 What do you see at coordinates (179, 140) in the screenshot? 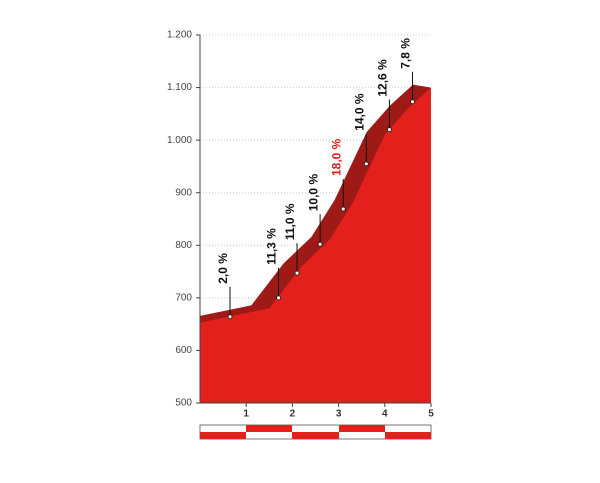
I see `y-tick-label: 1.000` at bounding box center [179, 140].